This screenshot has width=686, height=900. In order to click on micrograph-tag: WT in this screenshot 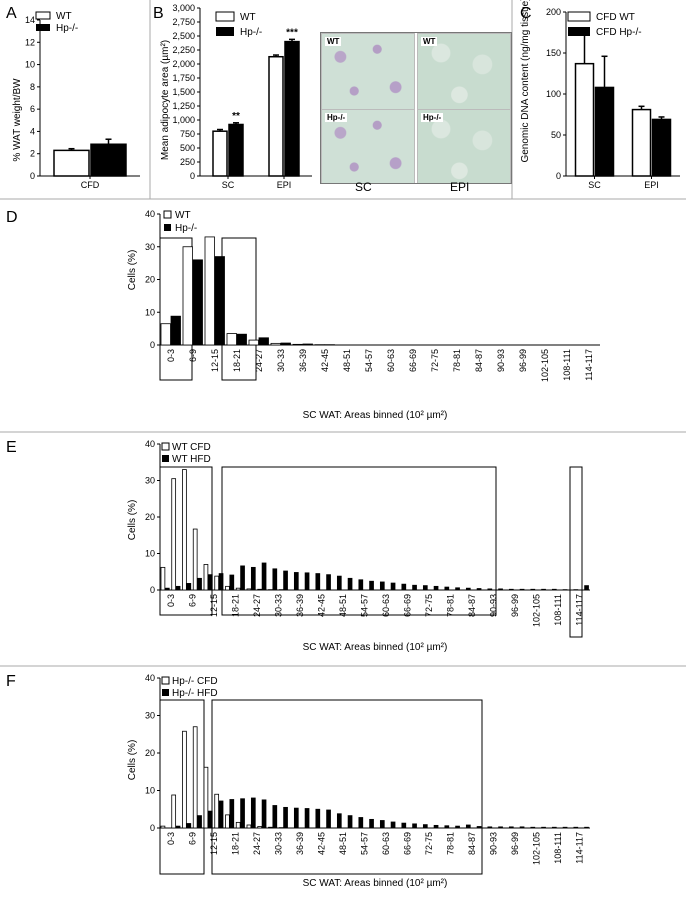, I will do `click(333, 41)`.